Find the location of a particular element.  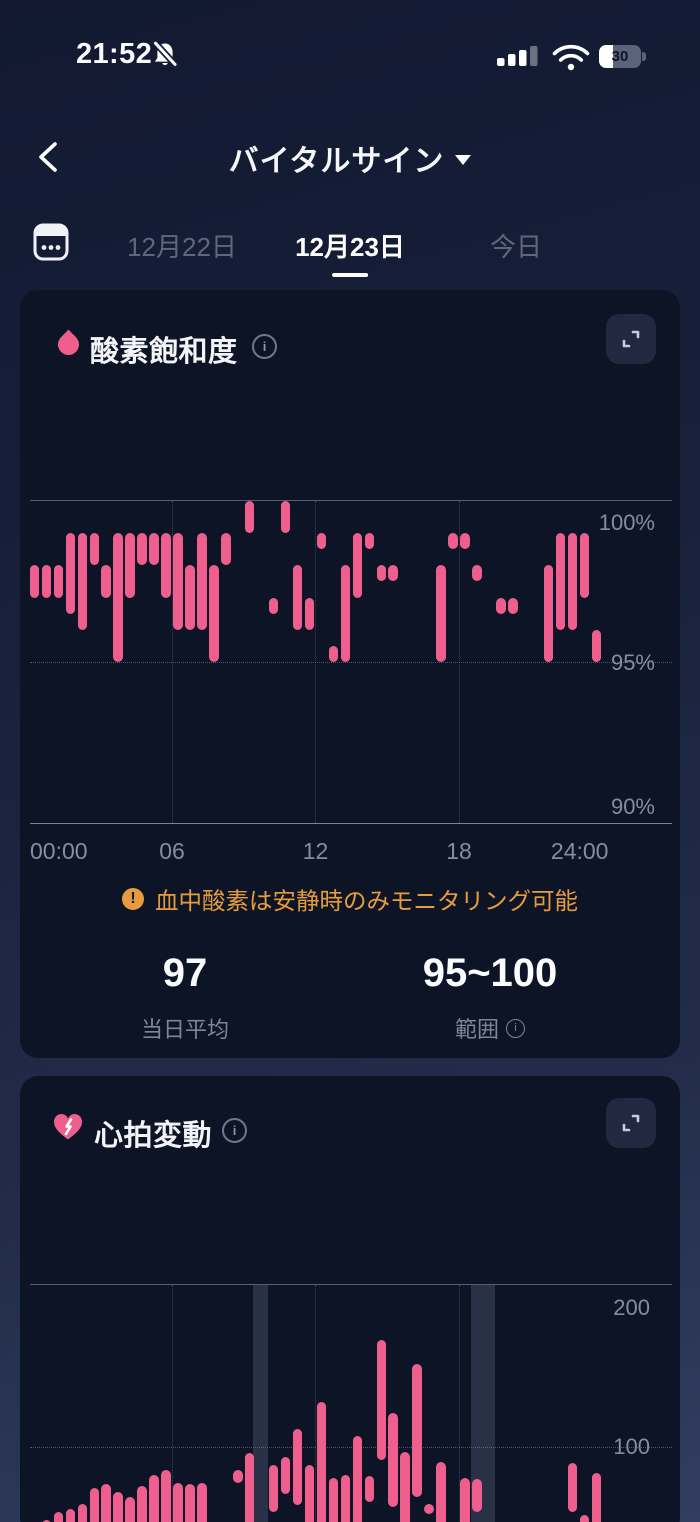

blood-drop-icon is located at coordinates (68, 344).